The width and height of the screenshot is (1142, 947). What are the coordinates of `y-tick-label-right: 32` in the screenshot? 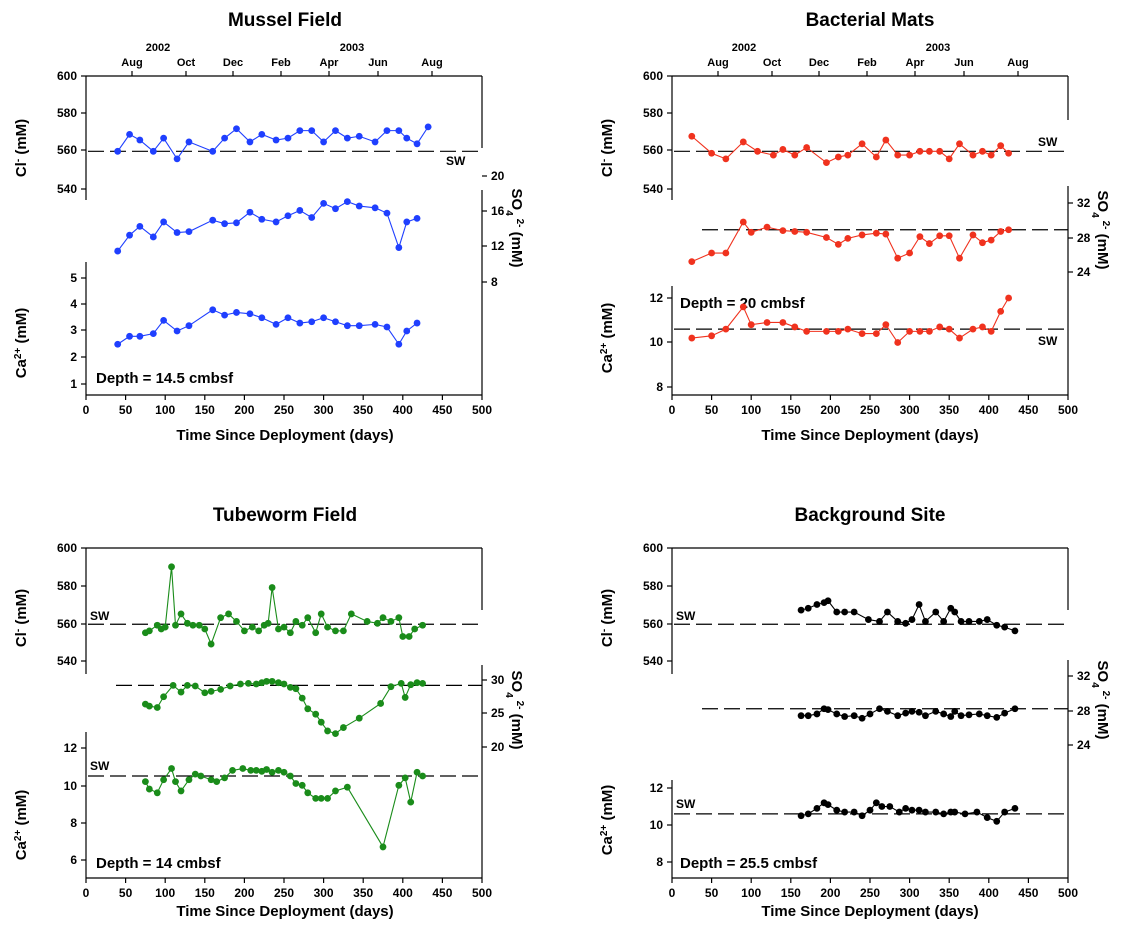 It's located at (1084, 203).